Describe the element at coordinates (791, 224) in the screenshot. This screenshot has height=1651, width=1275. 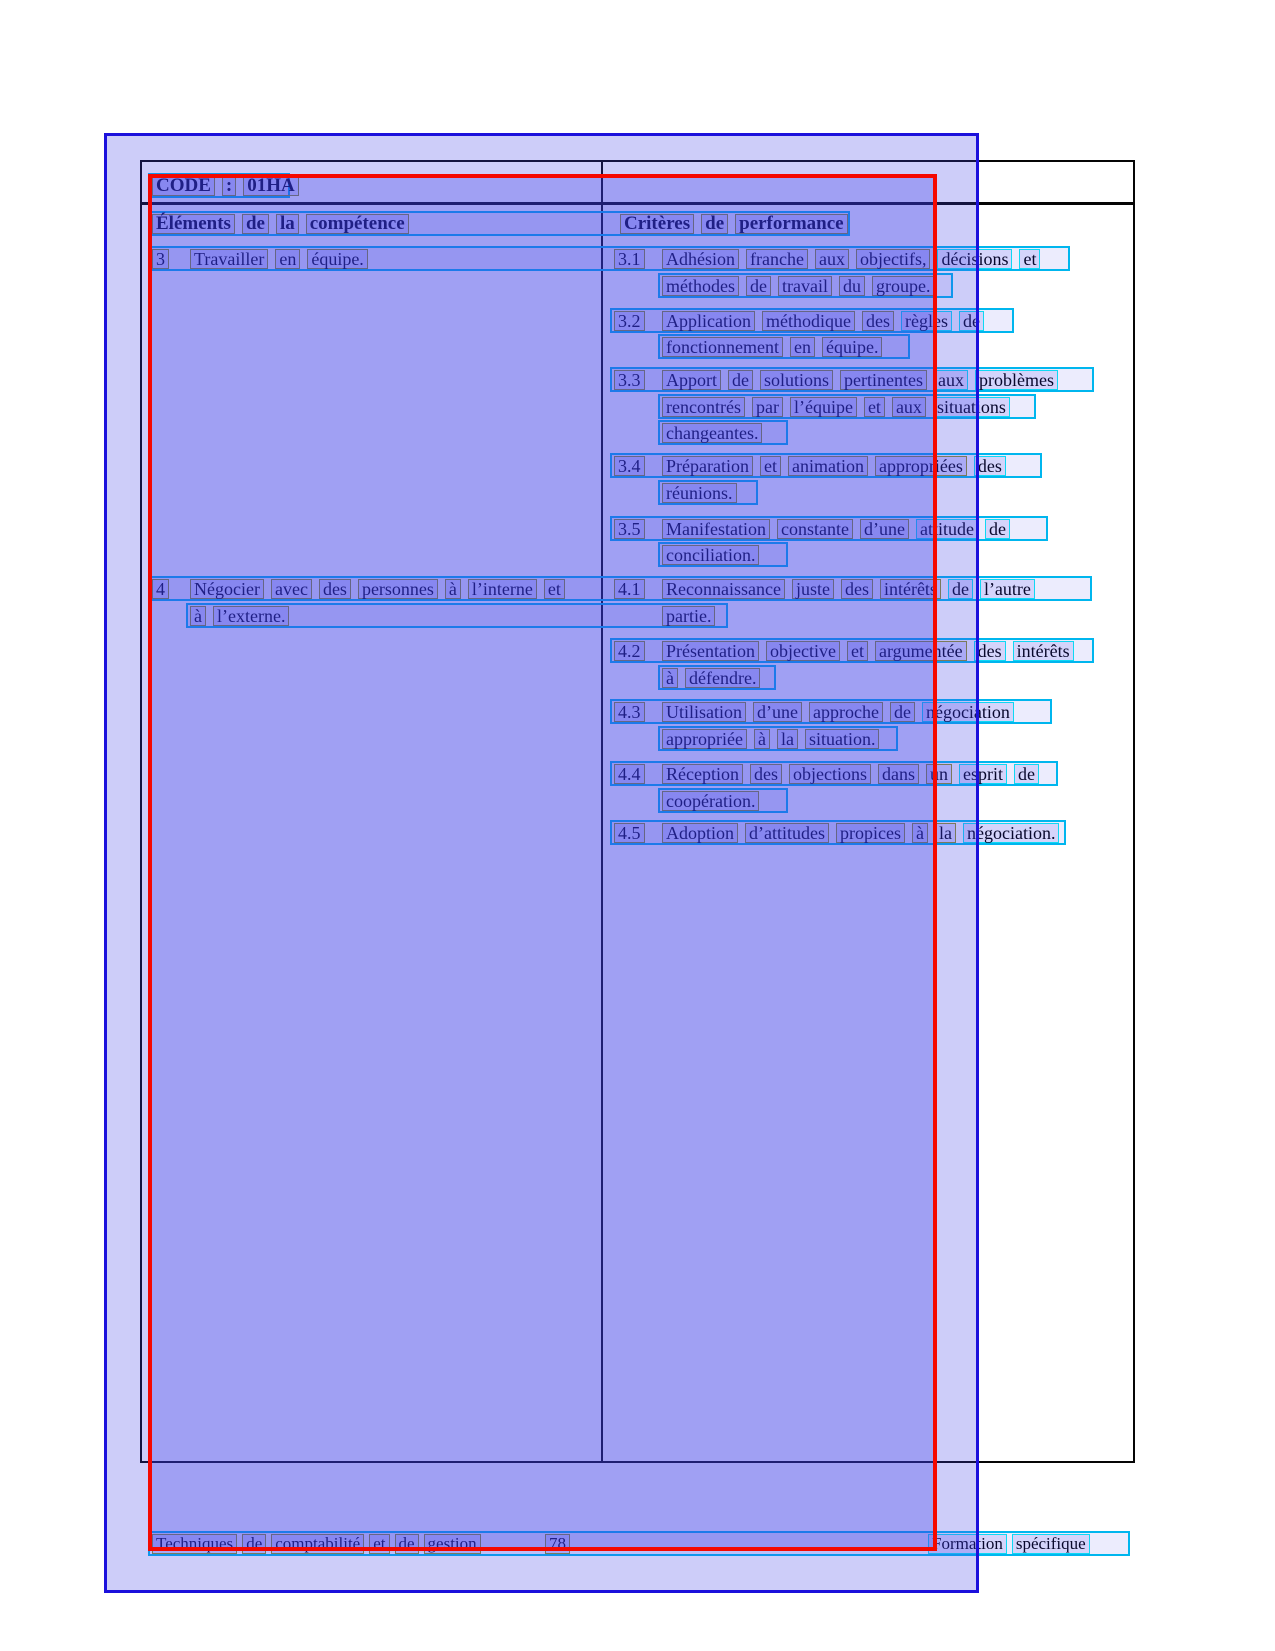
I see `ocr-word: performance` at that location.